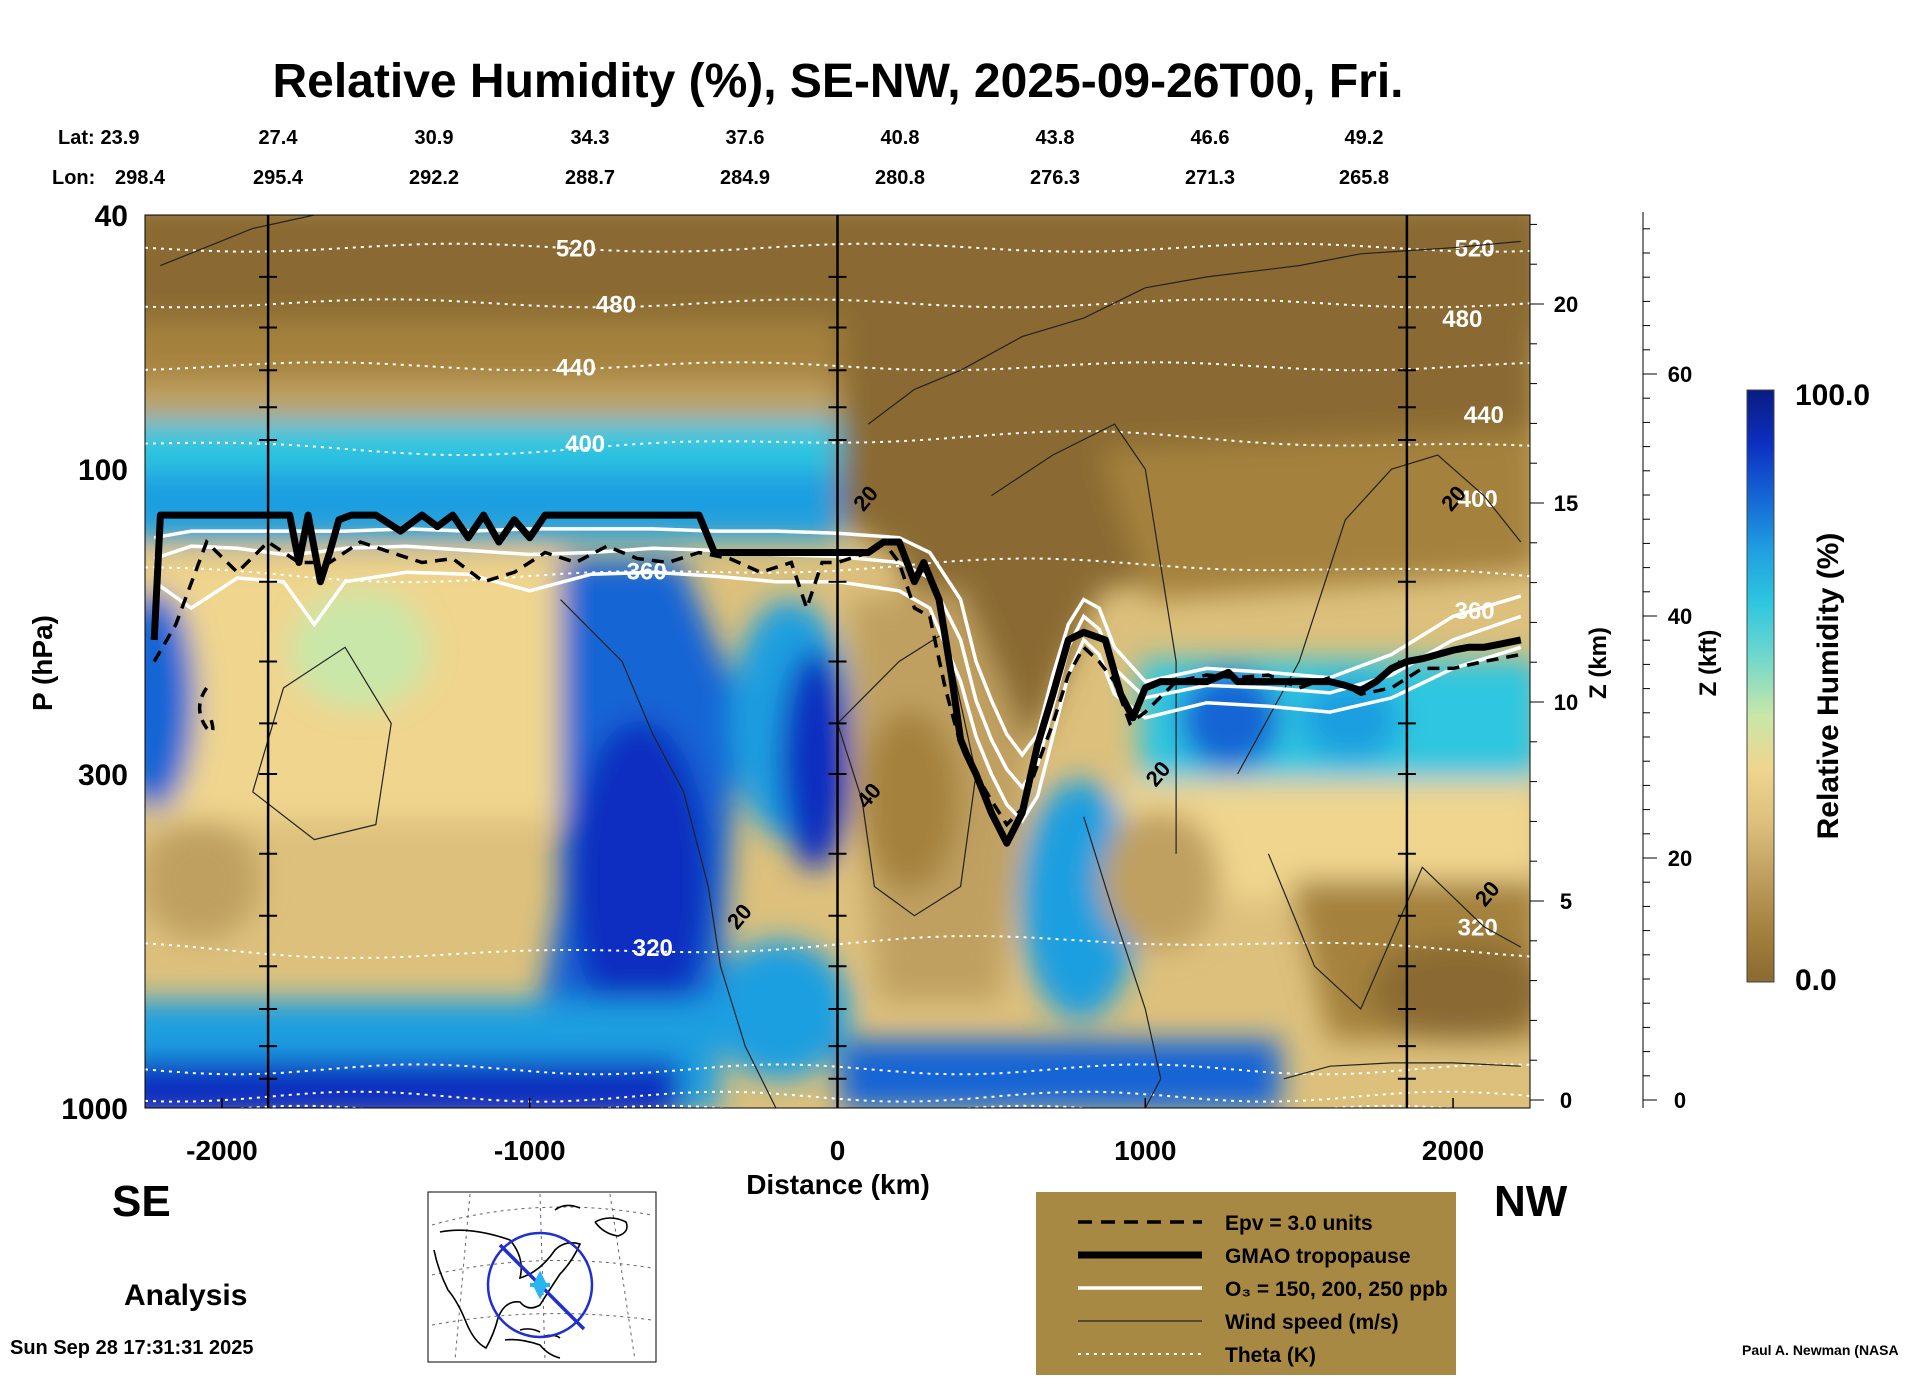 This screenshot has height=1399, width=1926. Describe the element at coordinates (1060, 1074) in the screenshot. I see `rh-boundary-right` at that location.